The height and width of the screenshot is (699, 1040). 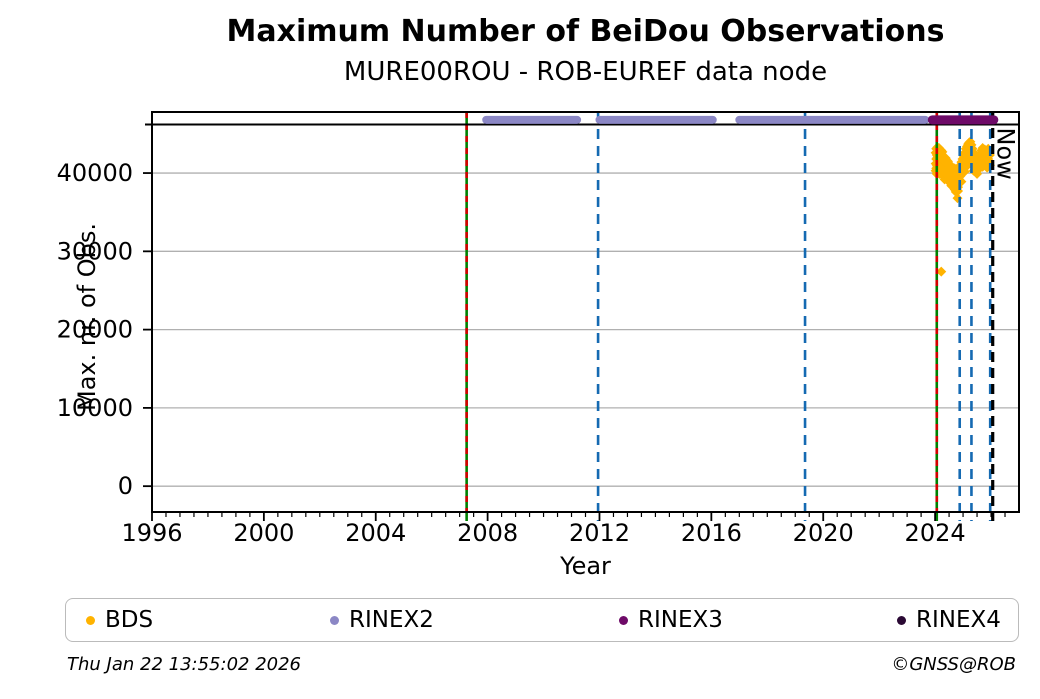 What do you see at coordinates (95, 251) in the screenshot?
I see `y-tick-label: 30000` at bounding box center [95, 251].